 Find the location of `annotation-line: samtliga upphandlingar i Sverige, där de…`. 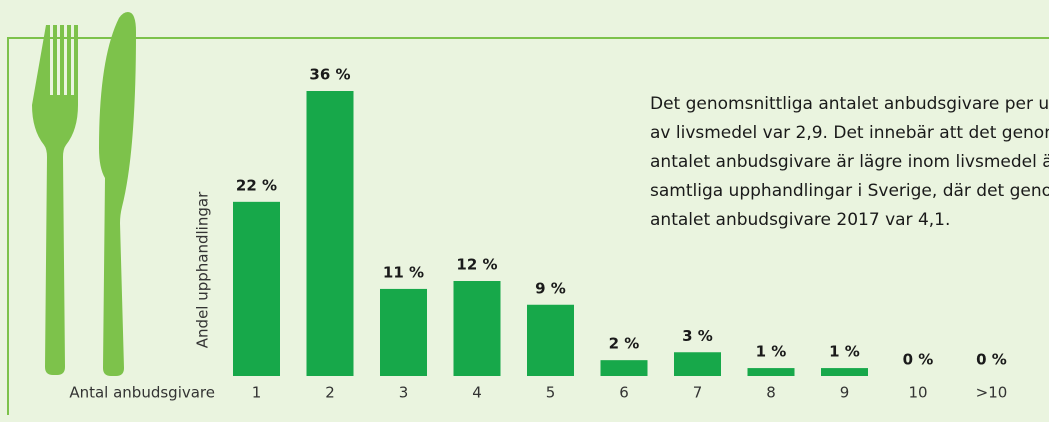

annotation-line: samtliga upphandlingar i Sverige, där de… is located at coordinates (849, 191).